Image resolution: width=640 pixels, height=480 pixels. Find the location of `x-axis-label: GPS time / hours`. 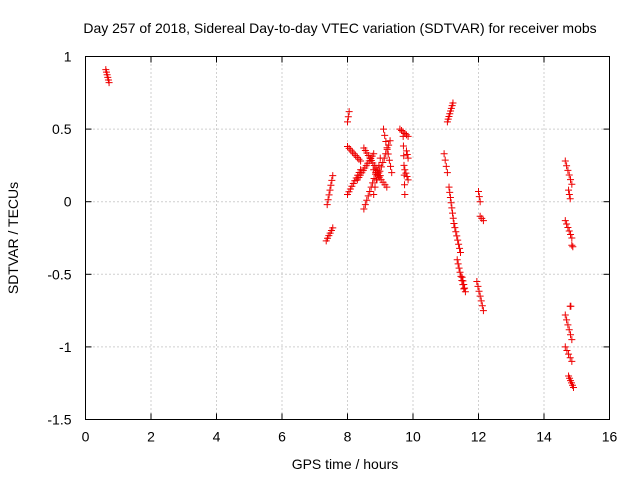

x-axis-label: GPS time / hours is located at coordinates (345, 464).